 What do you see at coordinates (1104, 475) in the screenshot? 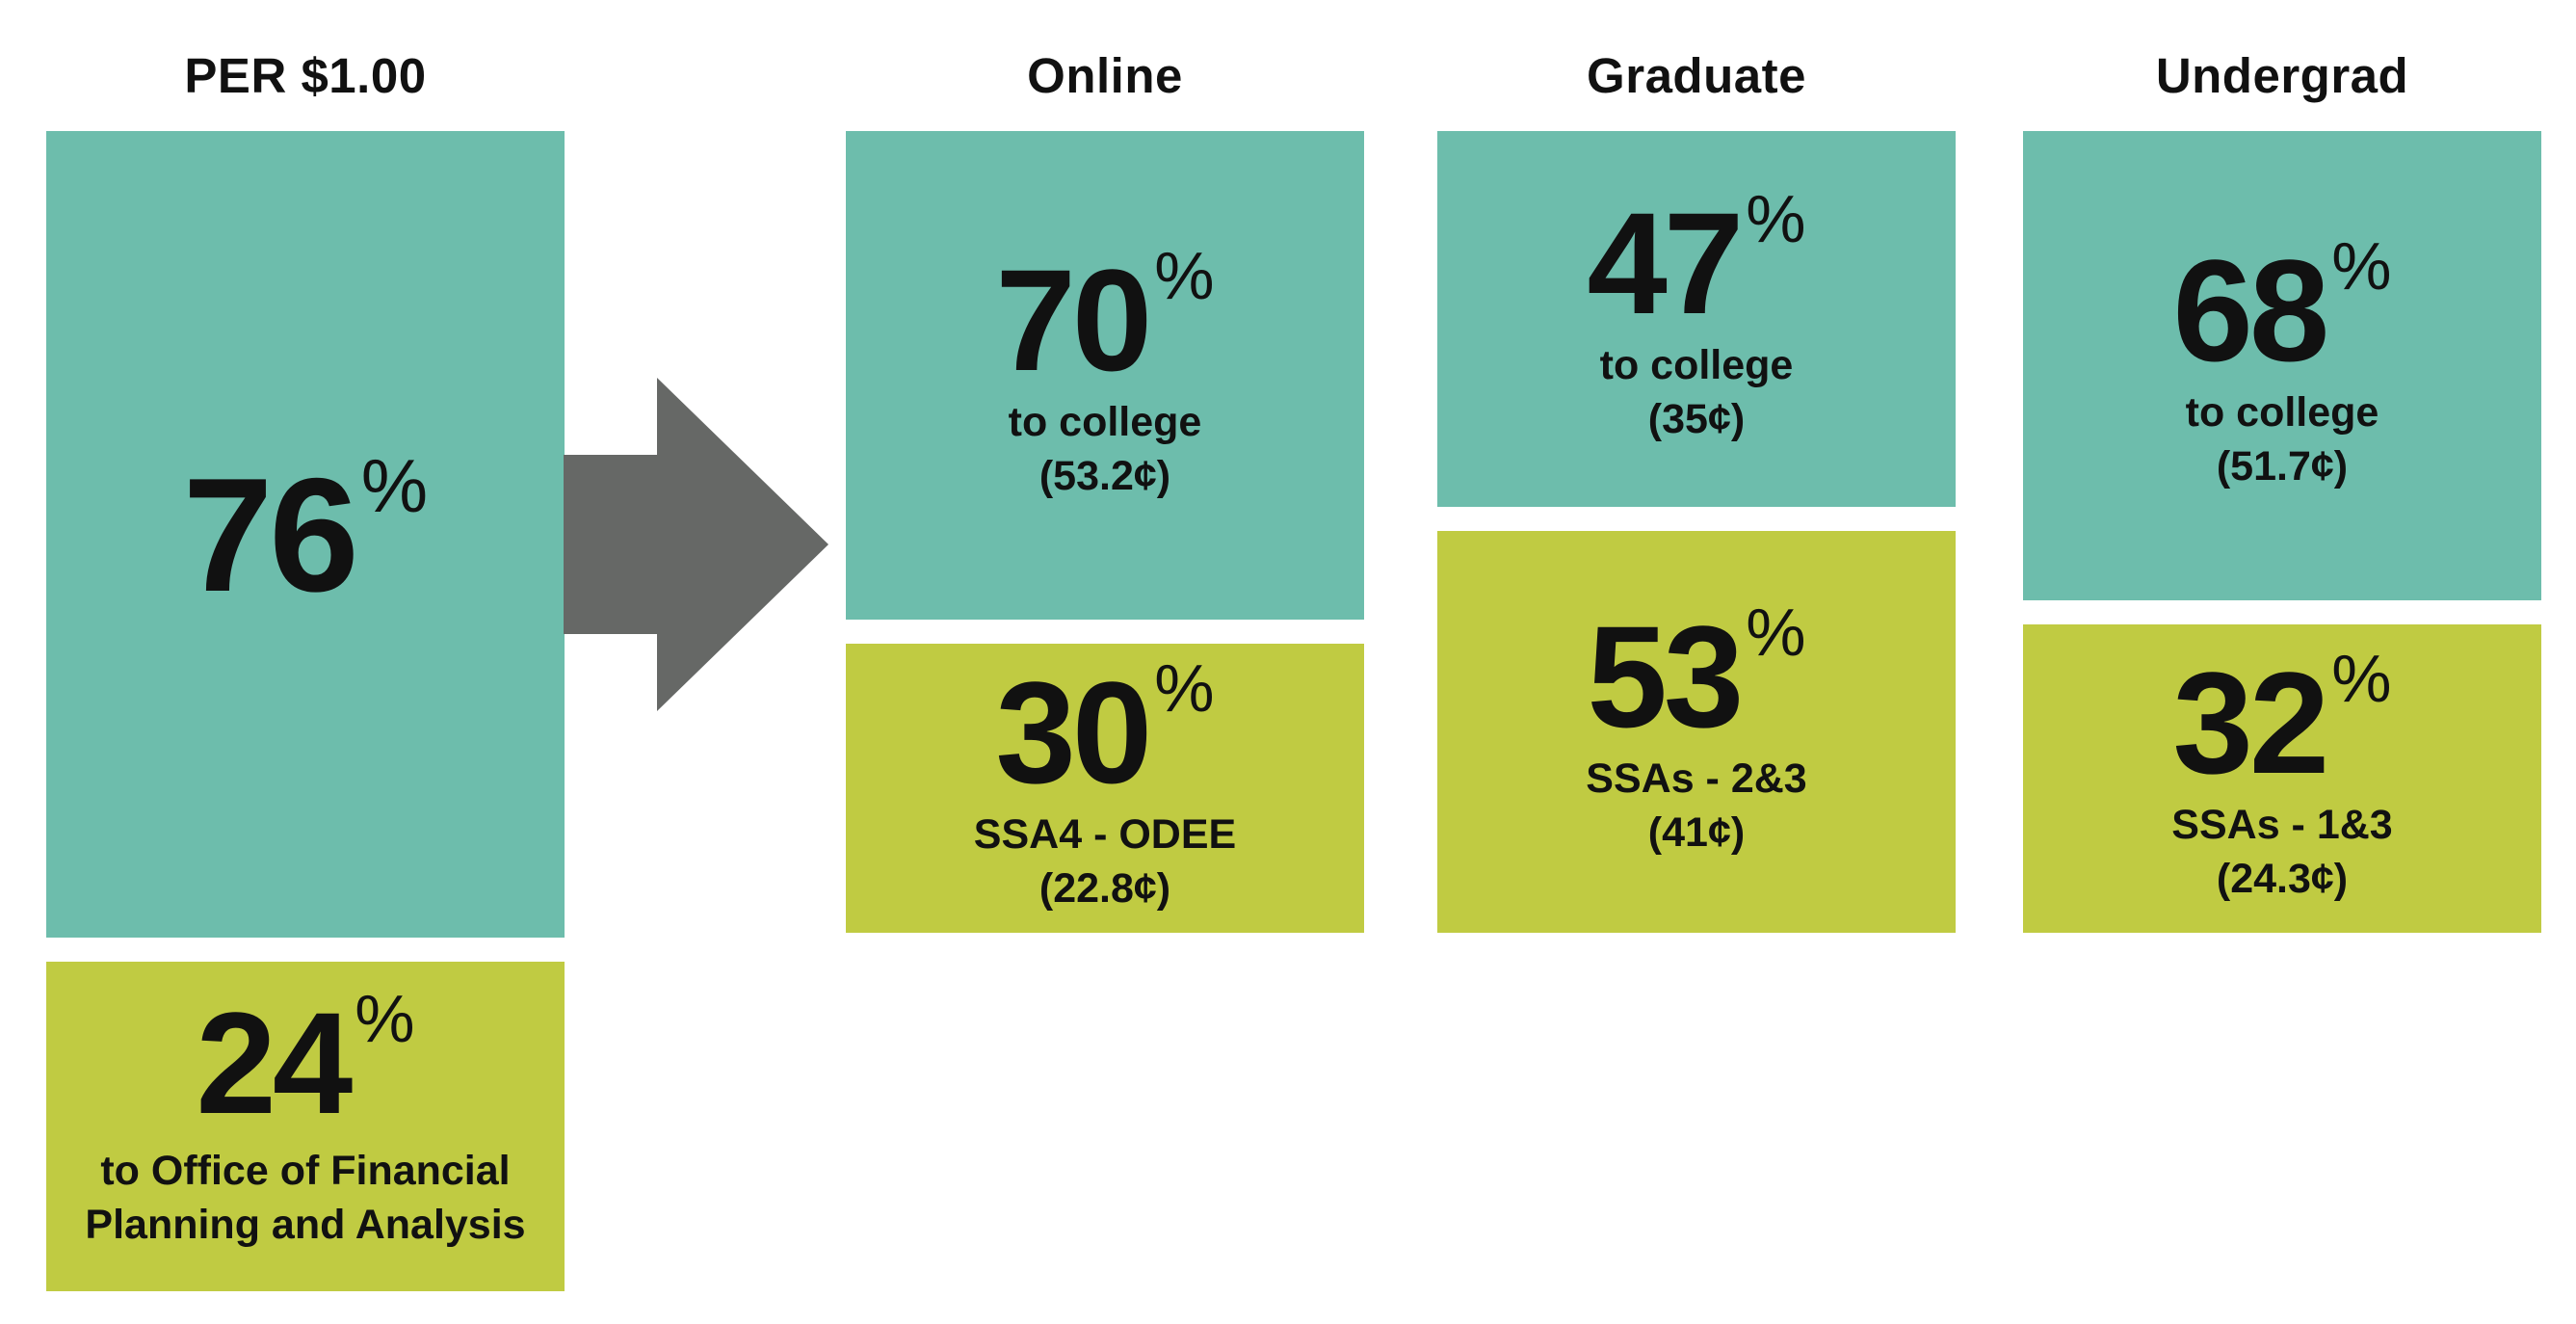
I see `college-cents: (53.2¢)` at bounding box center [1104, 475].